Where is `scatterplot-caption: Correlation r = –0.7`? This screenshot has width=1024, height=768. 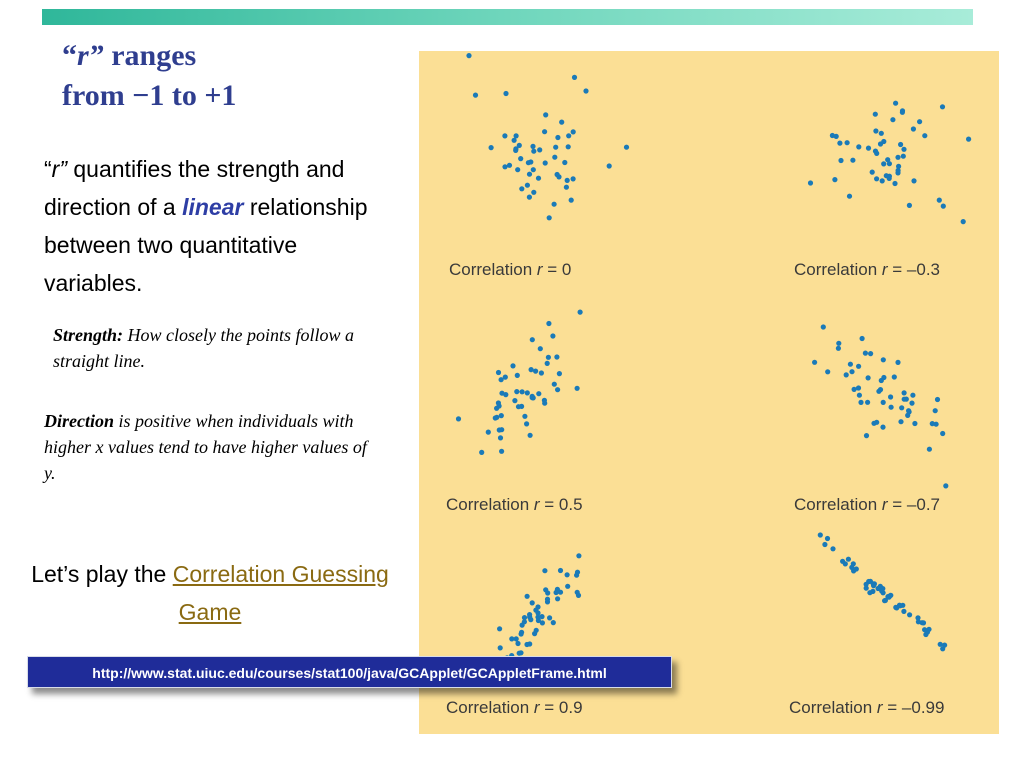 scatterplot-caption: Correlation r = –0.7 is located at coordinates (867, 504).